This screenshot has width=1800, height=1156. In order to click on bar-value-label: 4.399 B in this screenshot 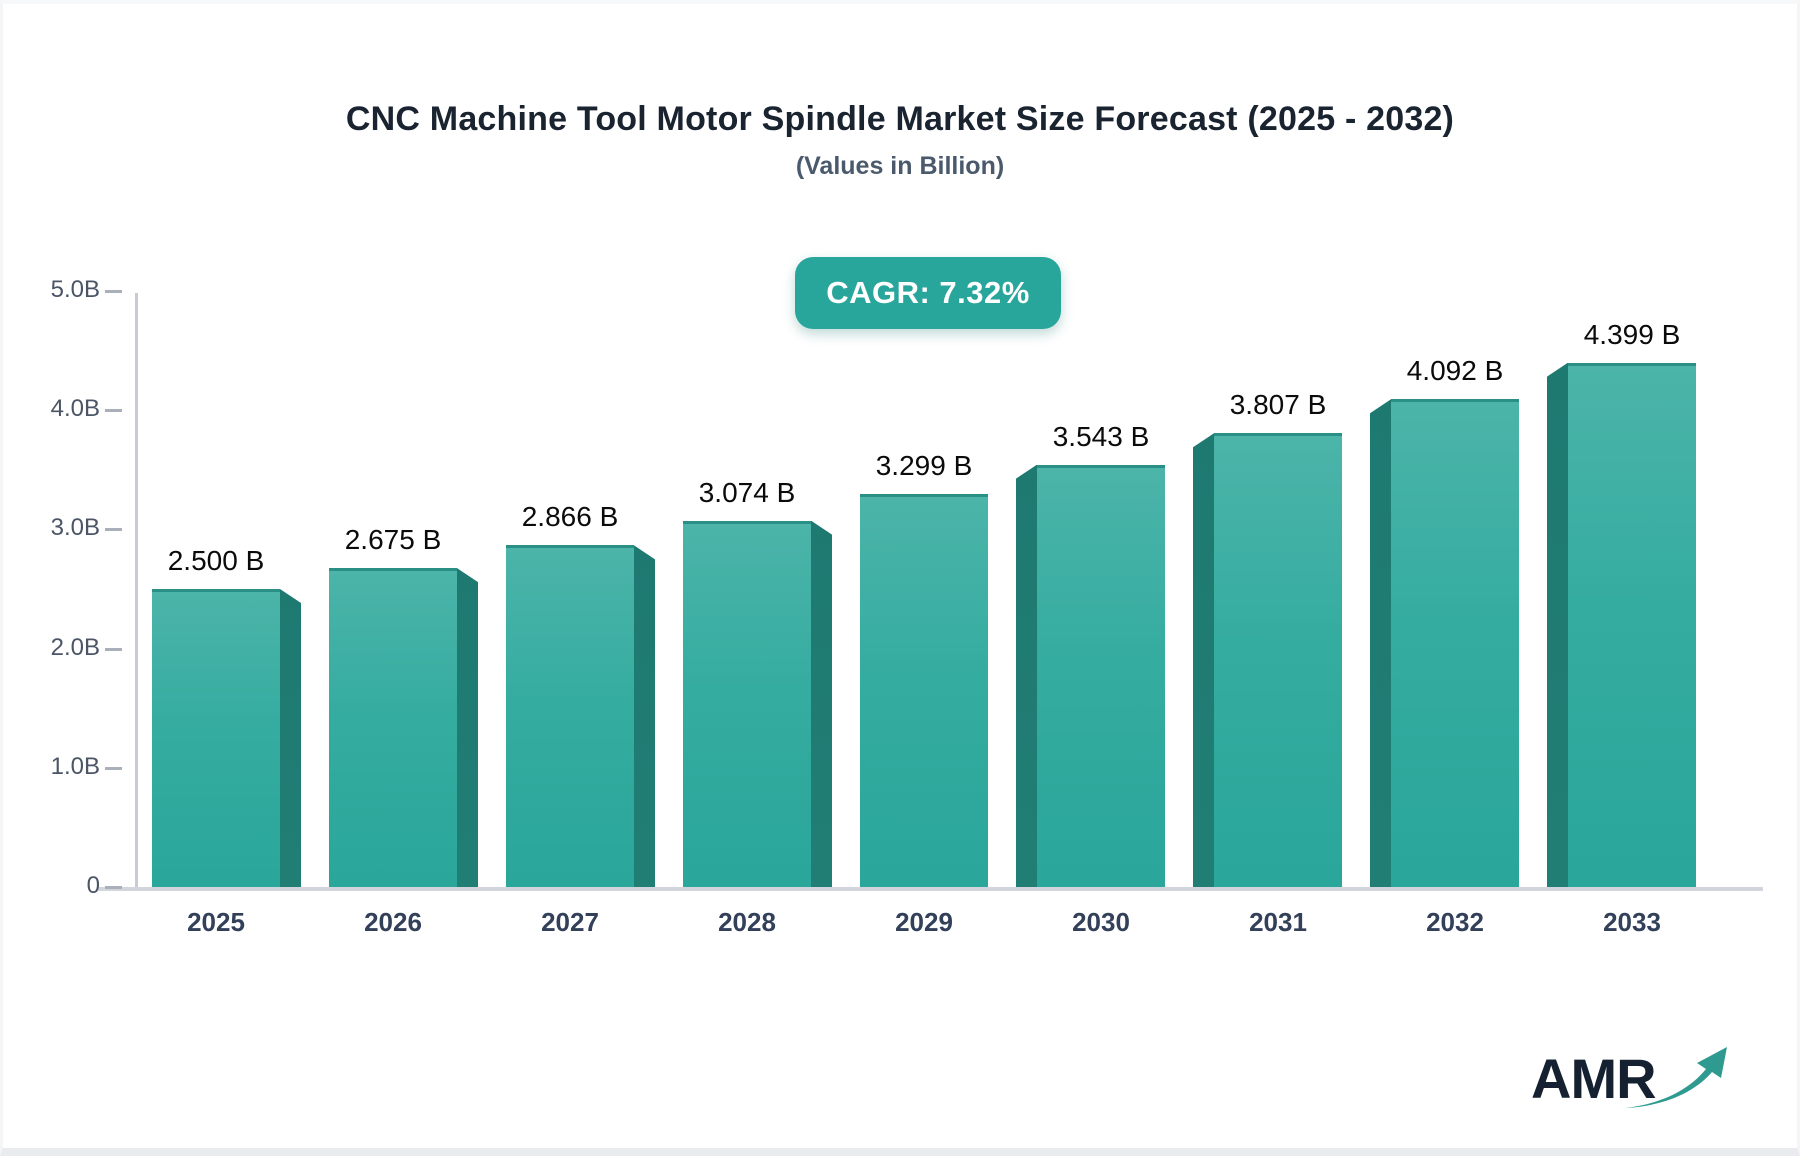, I will do `click(1632, 334)`.